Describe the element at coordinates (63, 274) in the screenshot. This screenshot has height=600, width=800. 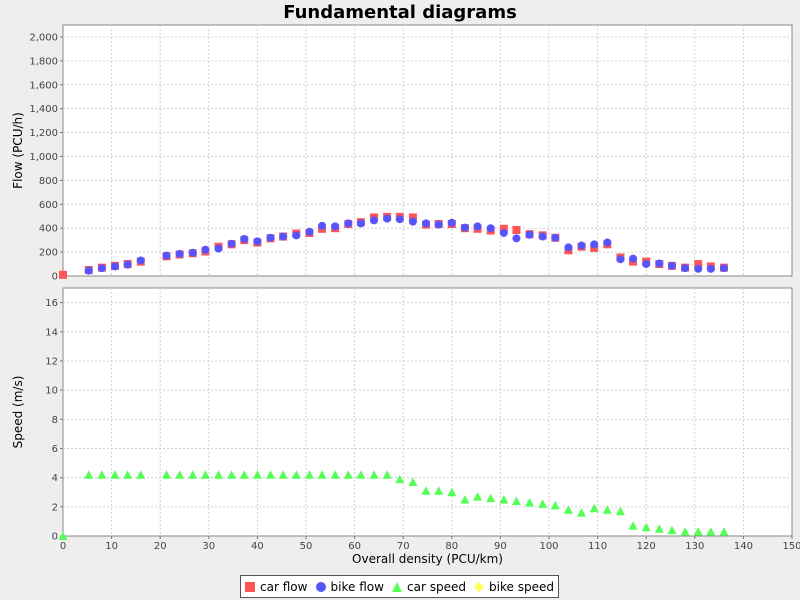
I see `car-flow-point` at that location.